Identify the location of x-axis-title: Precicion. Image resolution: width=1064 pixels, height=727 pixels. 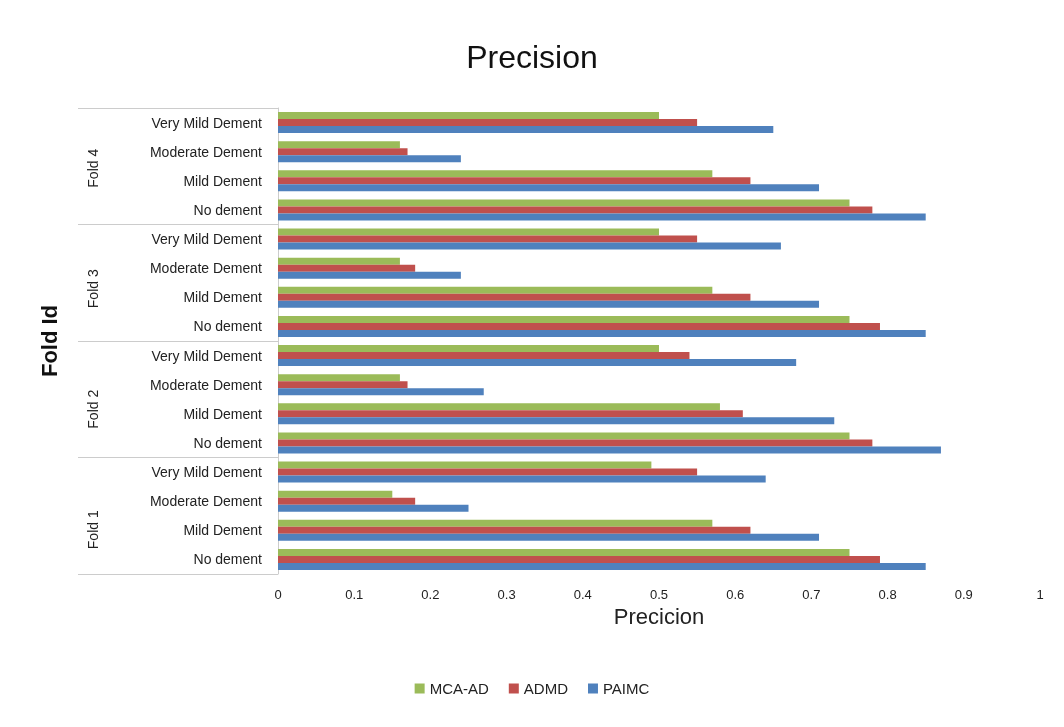
(659, 617).